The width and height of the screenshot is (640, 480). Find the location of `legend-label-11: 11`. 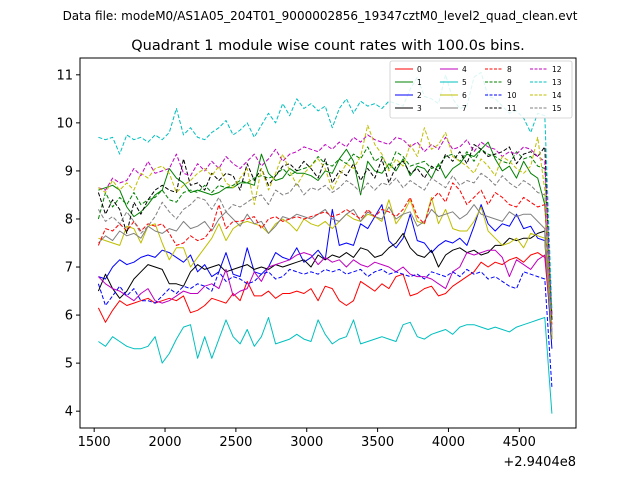

legend-label-11: 11 is located at coordinates (512, 108).